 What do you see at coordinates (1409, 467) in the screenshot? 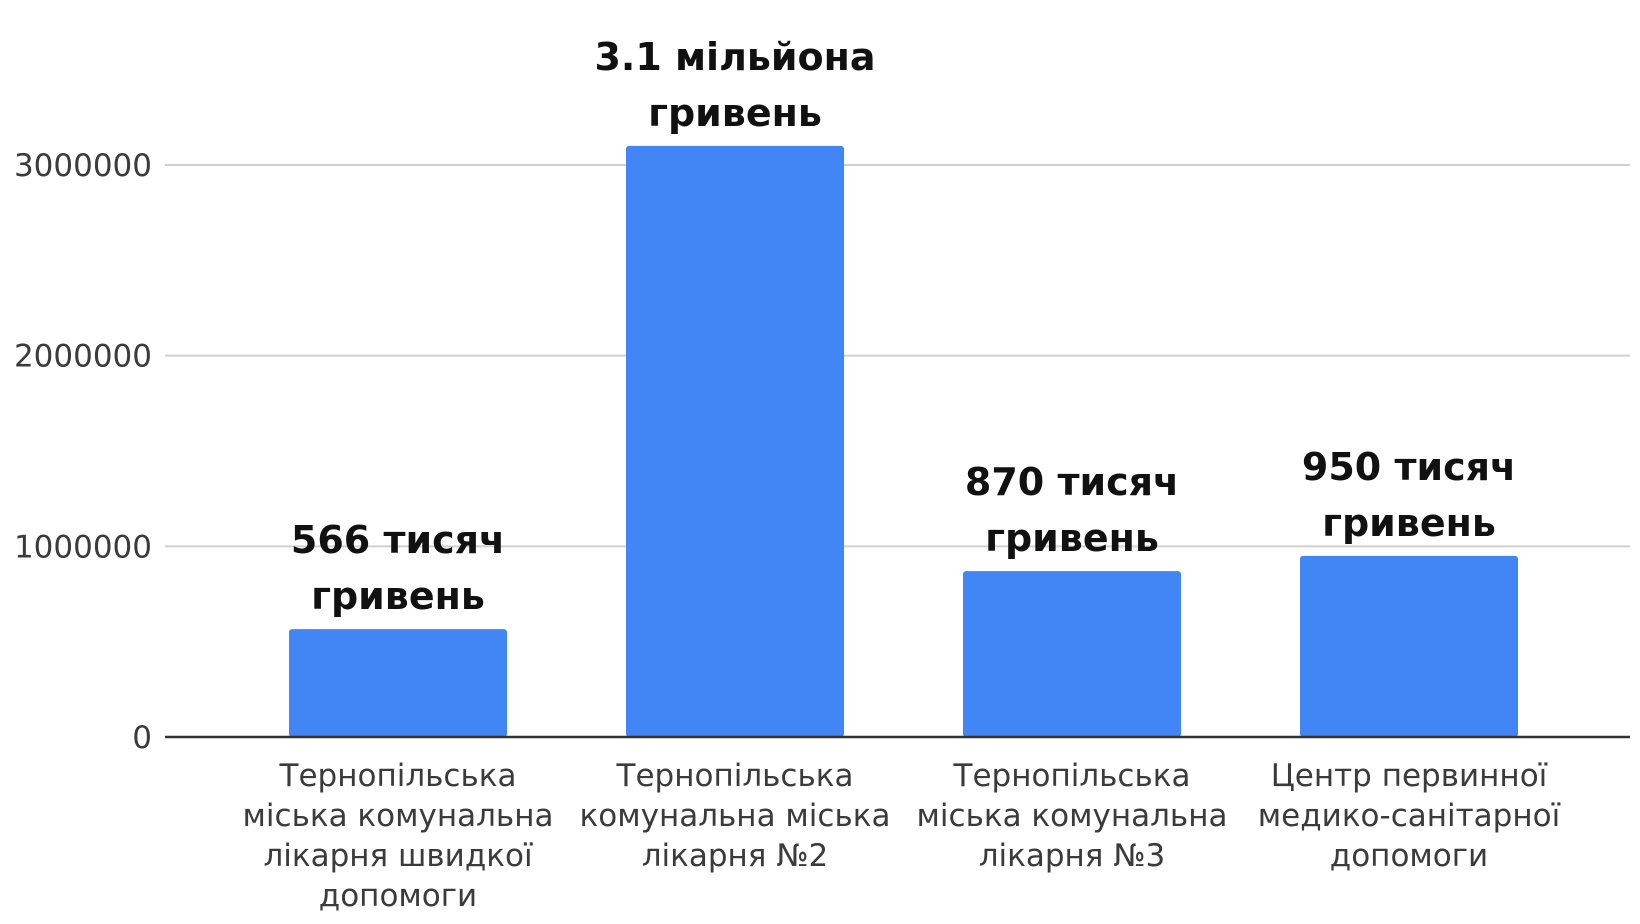
I see `data-label-line: 950 тисяч` at bounding box center [1409, 467].